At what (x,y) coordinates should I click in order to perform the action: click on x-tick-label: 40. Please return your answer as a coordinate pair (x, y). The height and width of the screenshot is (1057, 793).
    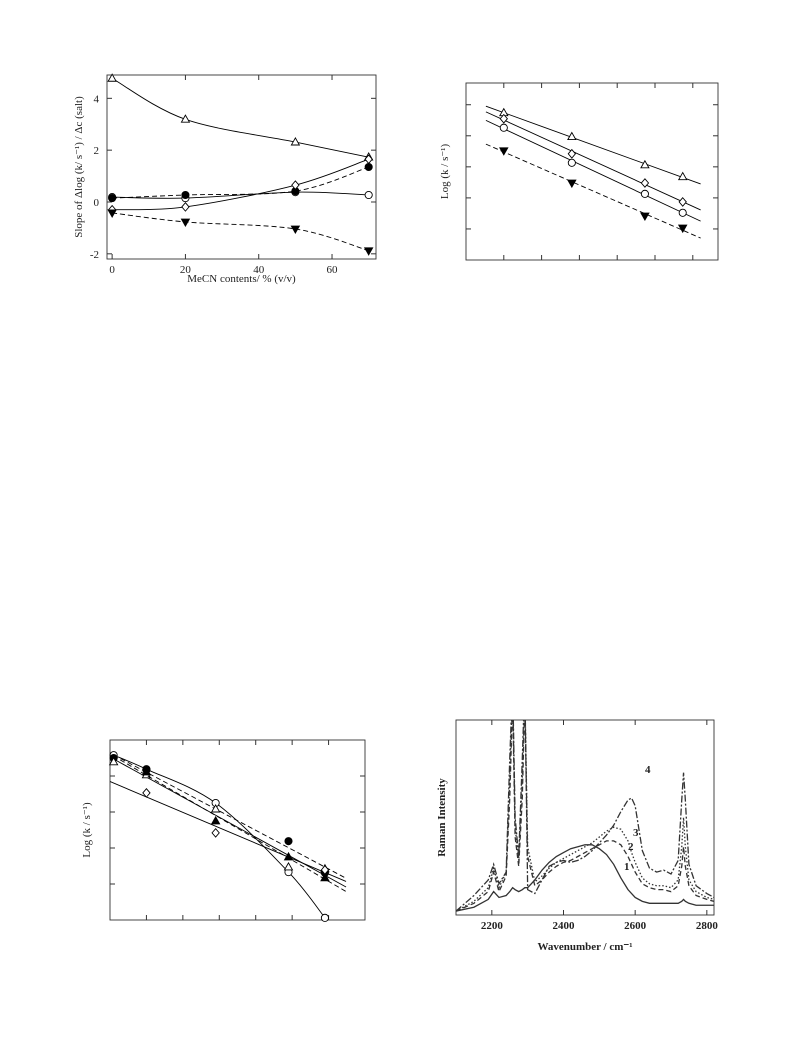
    Looking at the image, I should click on (259, 270).